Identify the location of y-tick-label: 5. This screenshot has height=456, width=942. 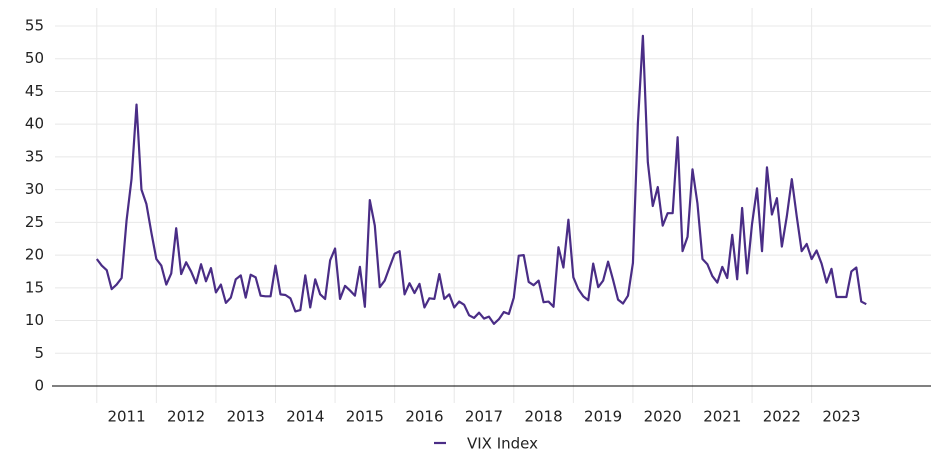
(39, 353).